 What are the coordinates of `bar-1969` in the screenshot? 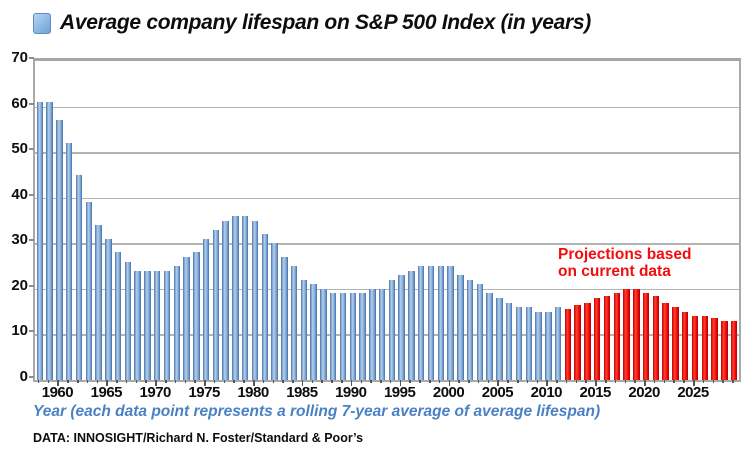 It's located at (147, 325).